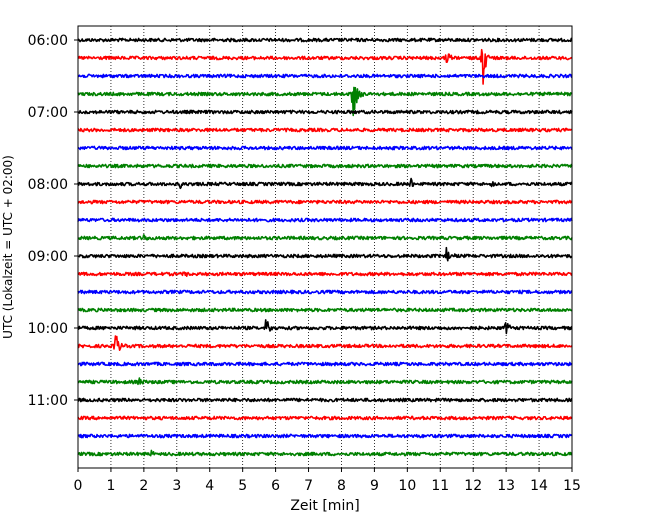 The image size is (650, 520). What do you see at coordinates (242, 486) in the screenshot?
I see `x-tick-label: 5` at bounding box center [242, 486].